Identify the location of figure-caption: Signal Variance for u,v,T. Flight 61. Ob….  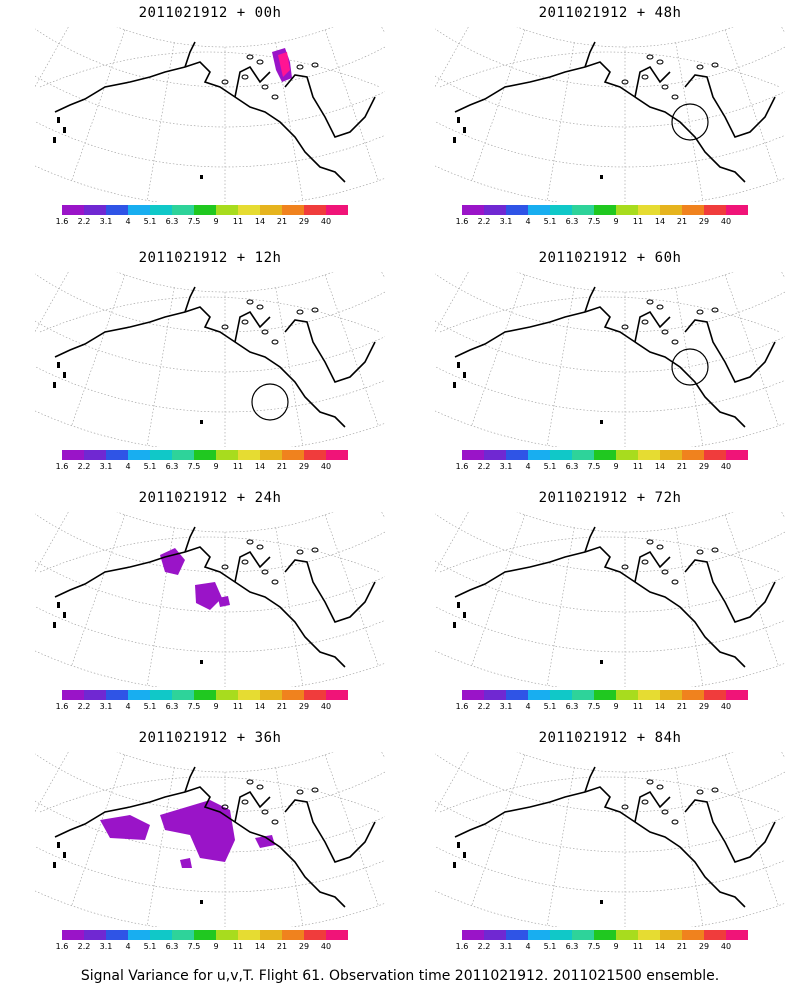
(400, 976).